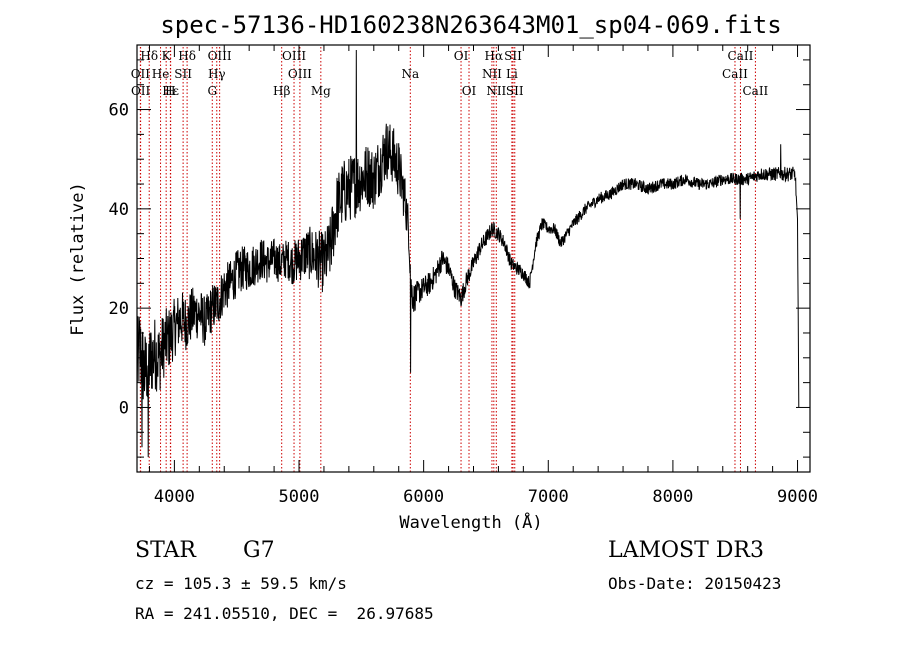 The height and width of the screenshot is (649, 900). Describe the element at coordinates (672, 497) in the screenshot. I see `x-tick-label: 8000` at that location.